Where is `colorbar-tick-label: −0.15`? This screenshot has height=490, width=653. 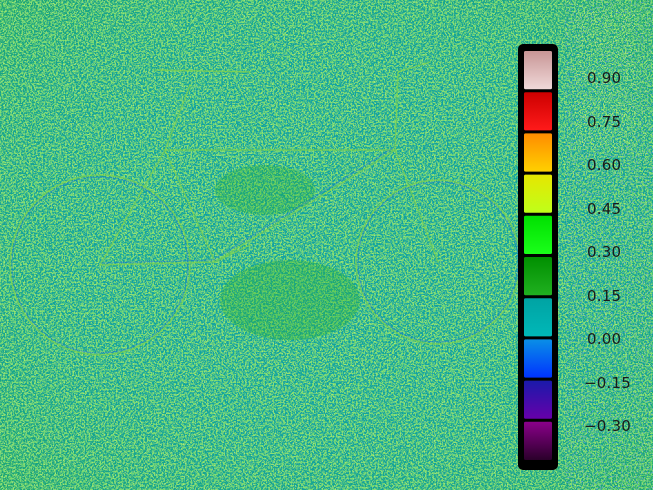 colorbar-tick-label: −0.15 is located at coordinates (607, 383).